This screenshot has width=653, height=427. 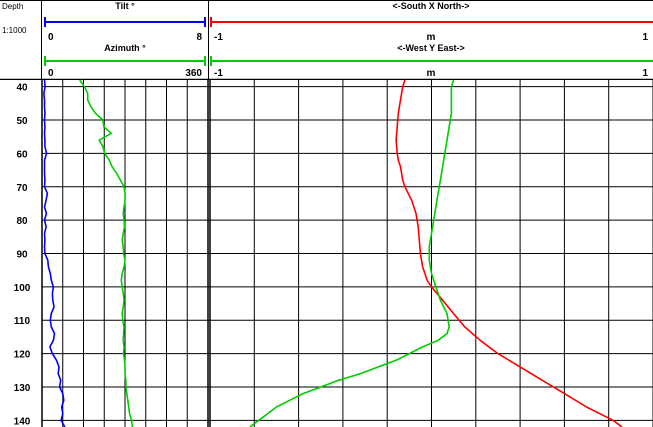 I want to click on y-track-title: <-West Y East->, so click(x=431, y=48).